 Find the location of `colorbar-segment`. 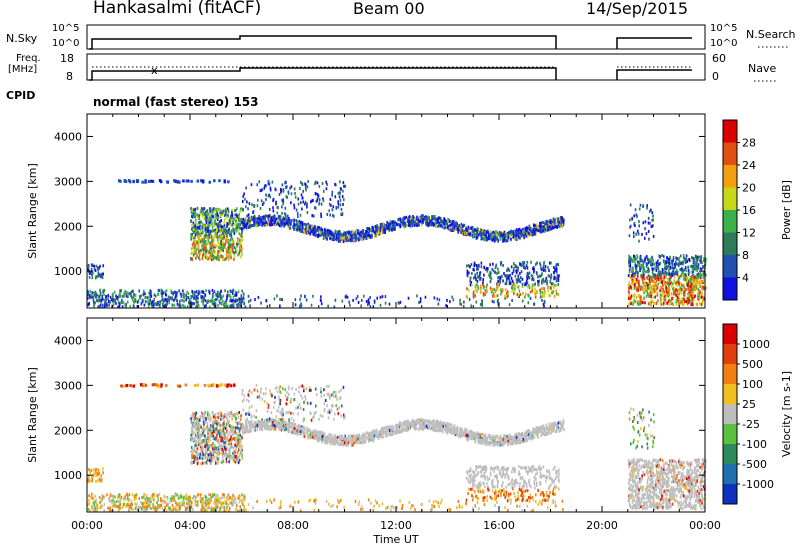

colorbar-segment is located at coordinates (730, 176).